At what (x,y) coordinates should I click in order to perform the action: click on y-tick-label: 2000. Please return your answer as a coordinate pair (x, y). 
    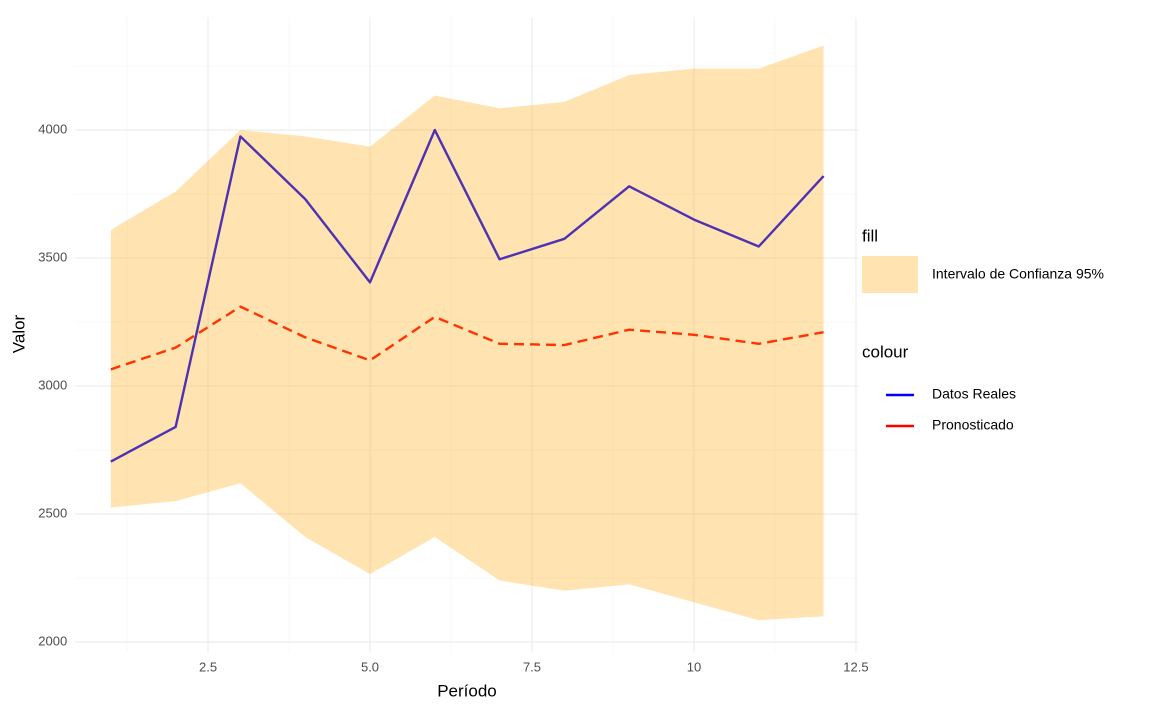
    Looking at the image, I should click on (52, 640).